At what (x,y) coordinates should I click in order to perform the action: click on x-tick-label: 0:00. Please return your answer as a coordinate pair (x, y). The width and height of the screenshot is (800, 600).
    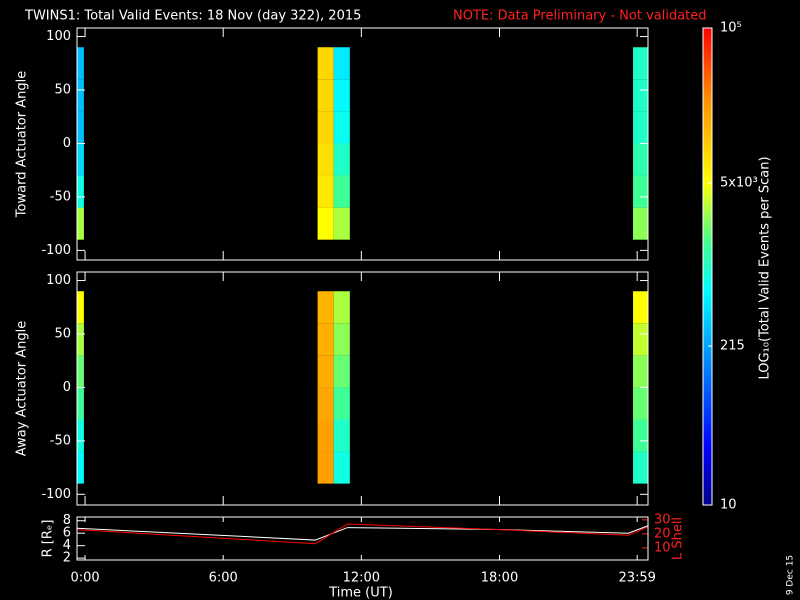
    Looking at the image, I should click on (84, 578).